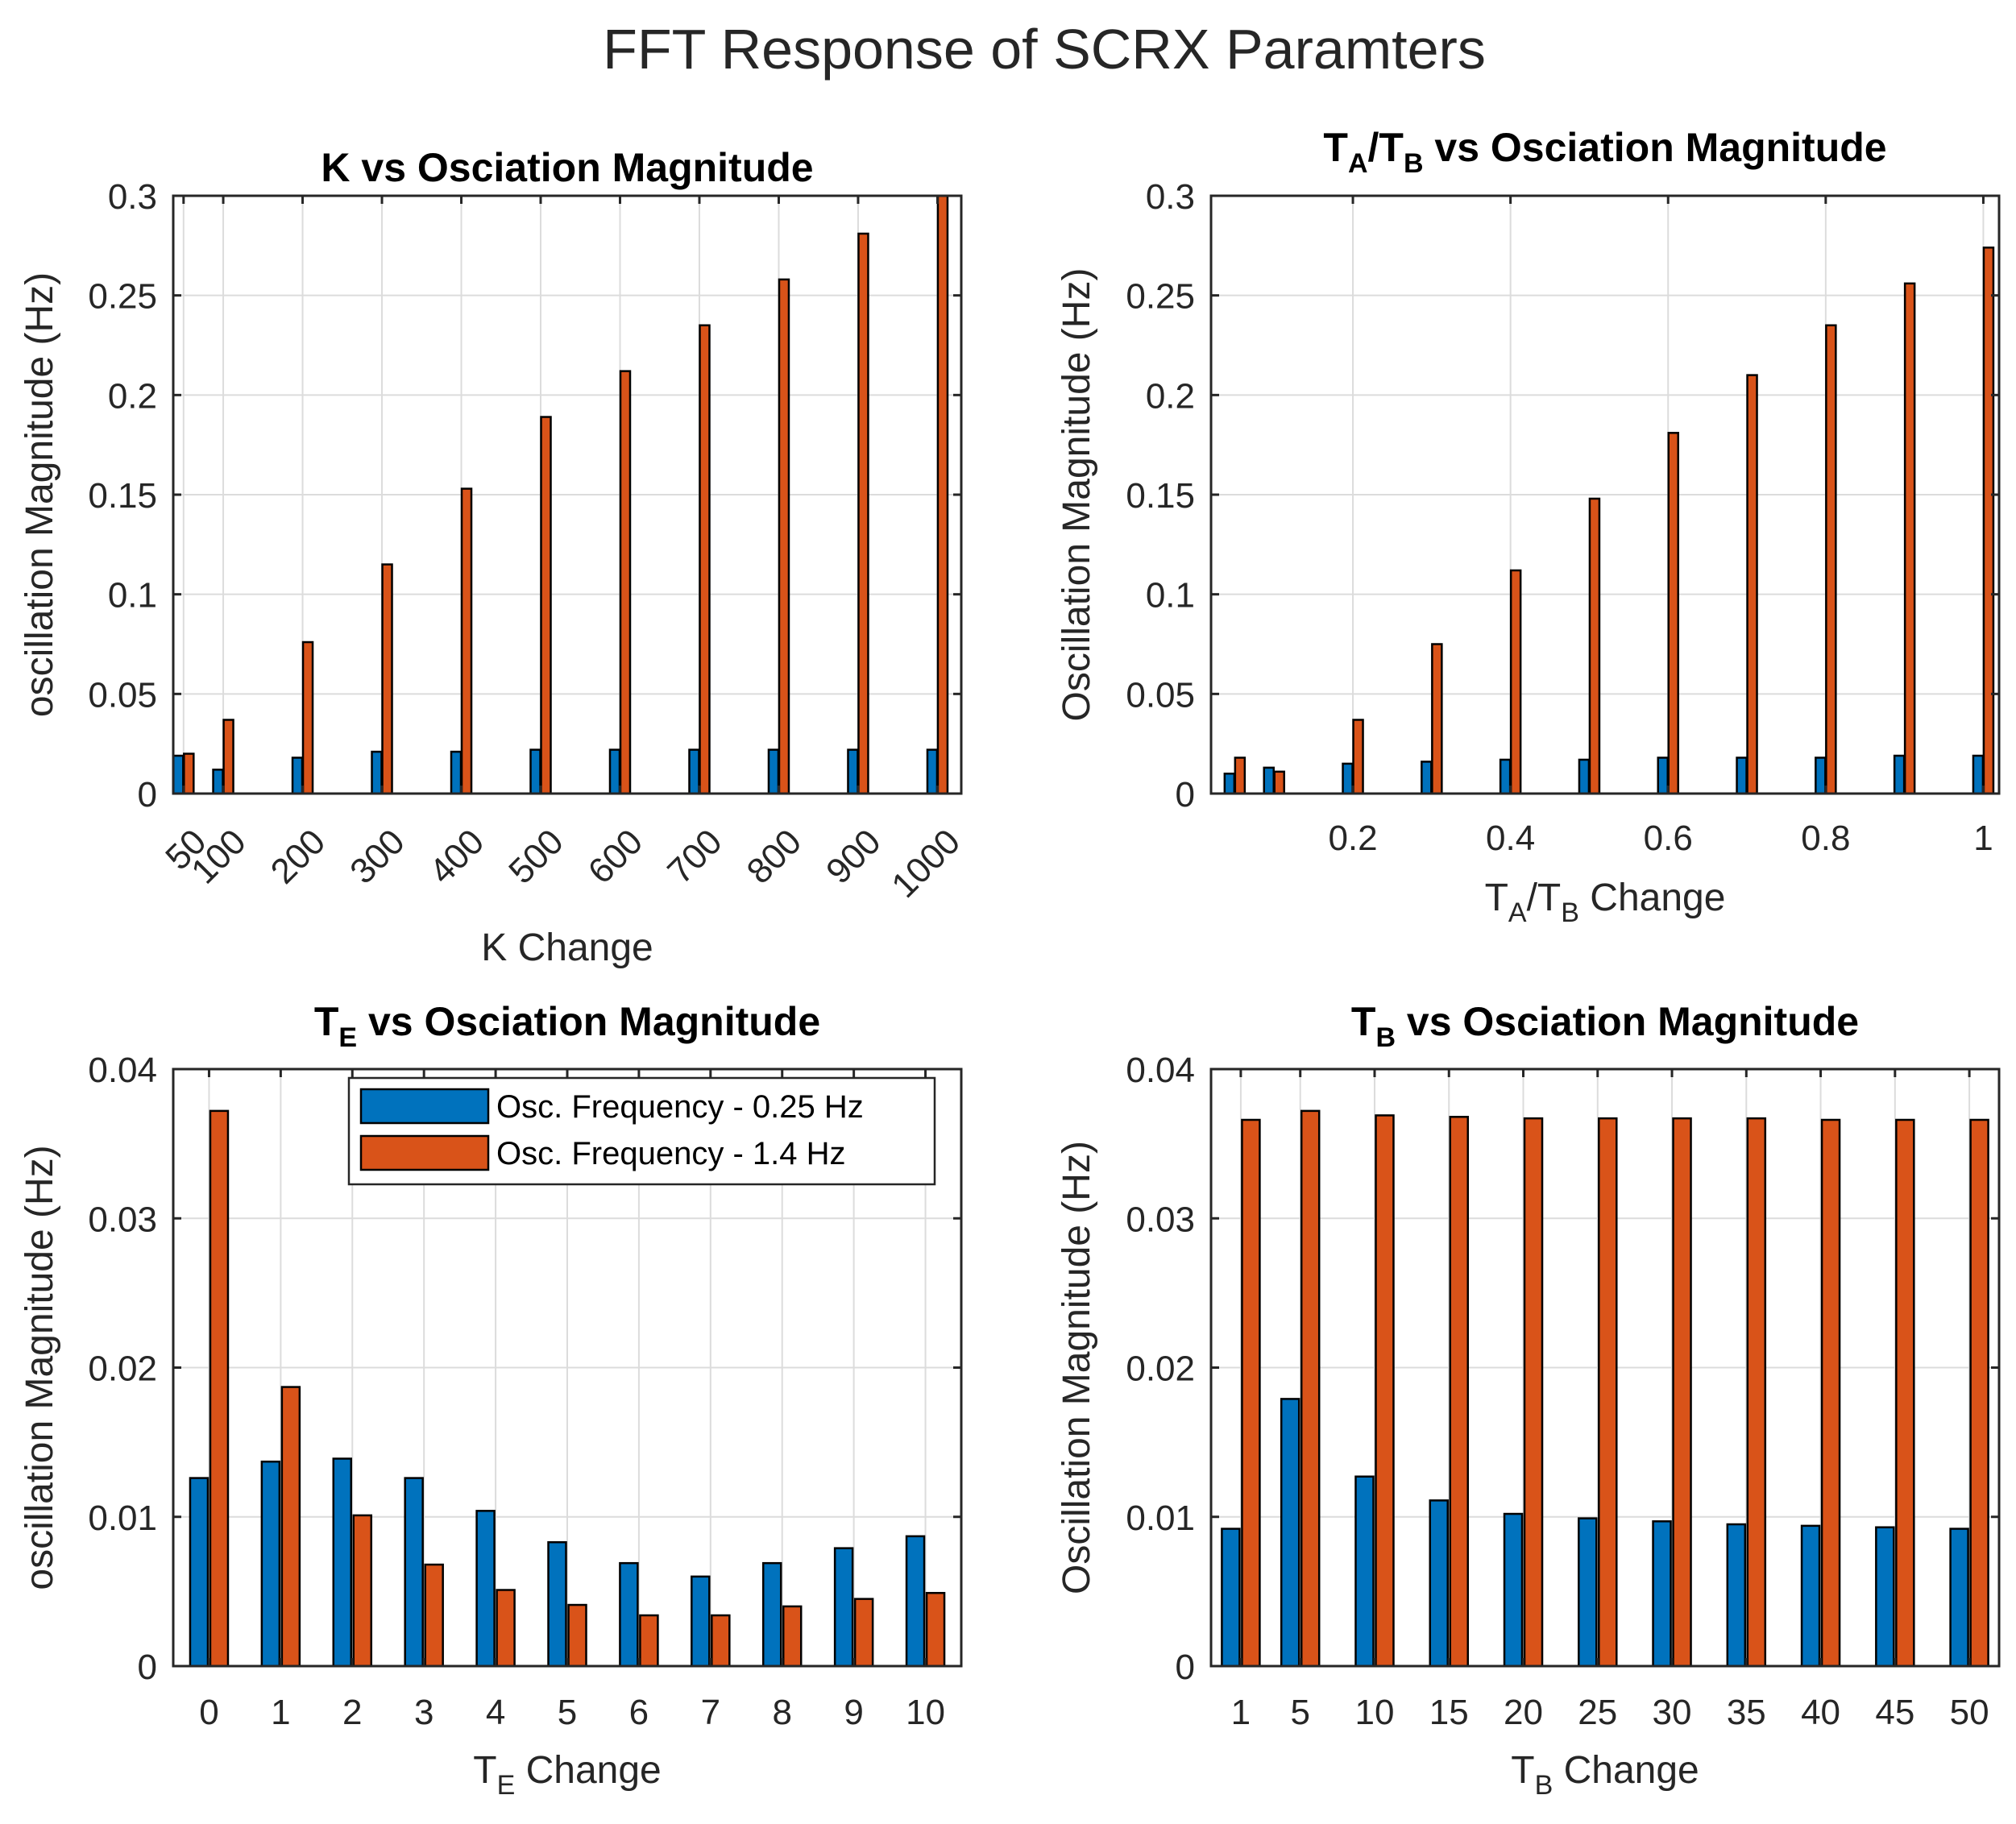 Image resolution: width=2016 pixels, height=1824 pixels. Describe the element at coordinates (1160, 1070) in the screenshot. I see `ytick-label: 0.04` at that location.